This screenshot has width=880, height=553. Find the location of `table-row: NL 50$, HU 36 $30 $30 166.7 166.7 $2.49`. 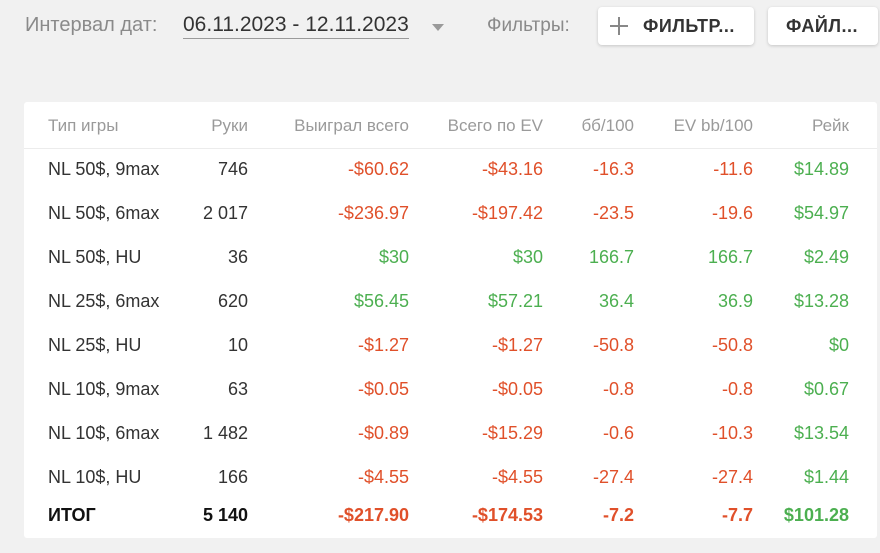

table-row: NL 50$, HU 36 $30 $30 166.7 166.7 $2.49 is located at coordinates (450, 269).